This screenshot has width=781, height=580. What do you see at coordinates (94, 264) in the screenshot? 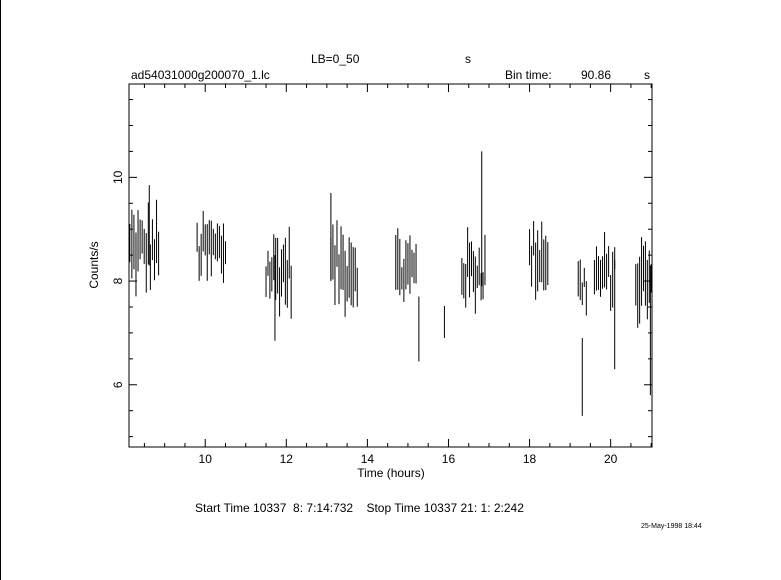
I see `y-axis-label: Counts/s` at bounding box center [94, 264].